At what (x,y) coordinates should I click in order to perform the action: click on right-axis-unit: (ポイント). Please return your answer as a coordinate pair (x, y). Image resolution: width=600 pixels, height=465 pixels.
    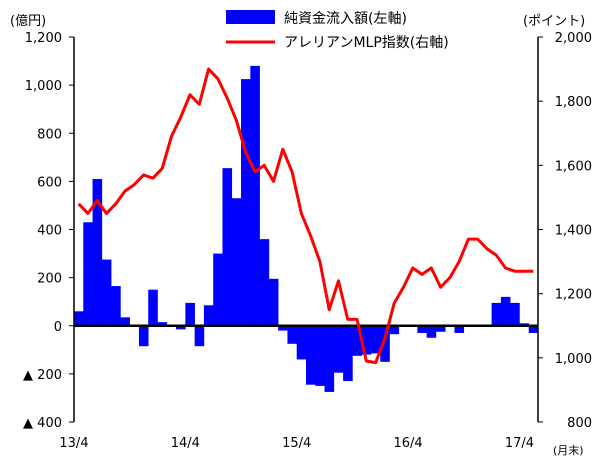
    Looking at the image, I should click on (554, 21).